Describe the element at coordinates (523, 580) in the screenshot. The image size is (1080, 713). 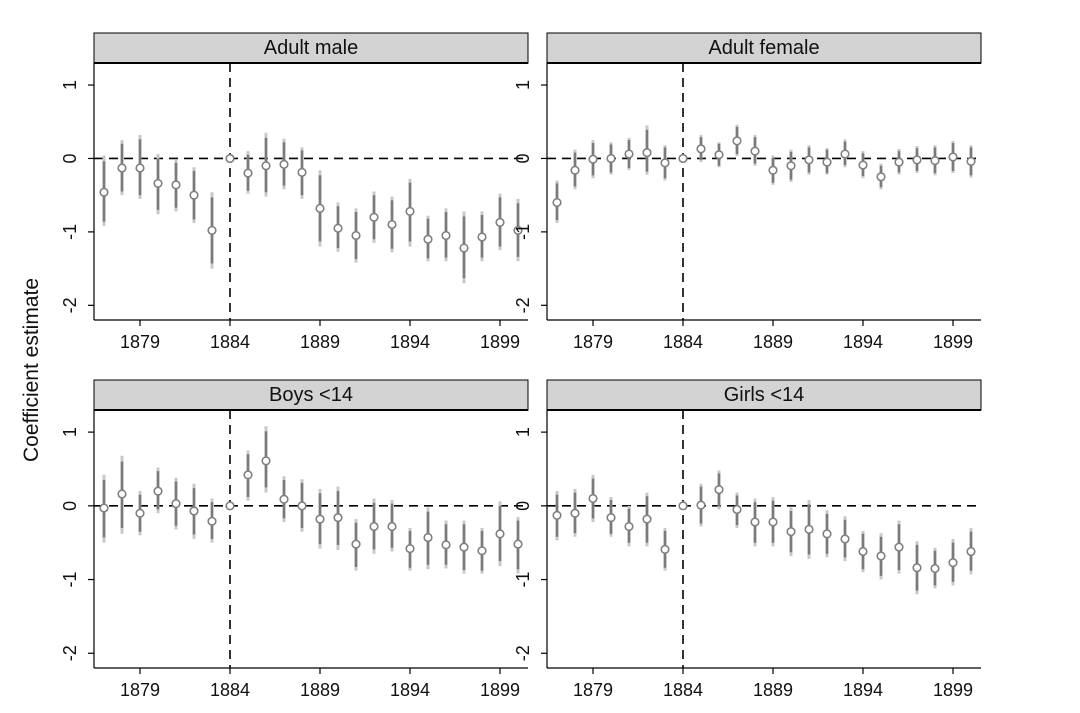
I see `y-tick-label: -1` at that location.